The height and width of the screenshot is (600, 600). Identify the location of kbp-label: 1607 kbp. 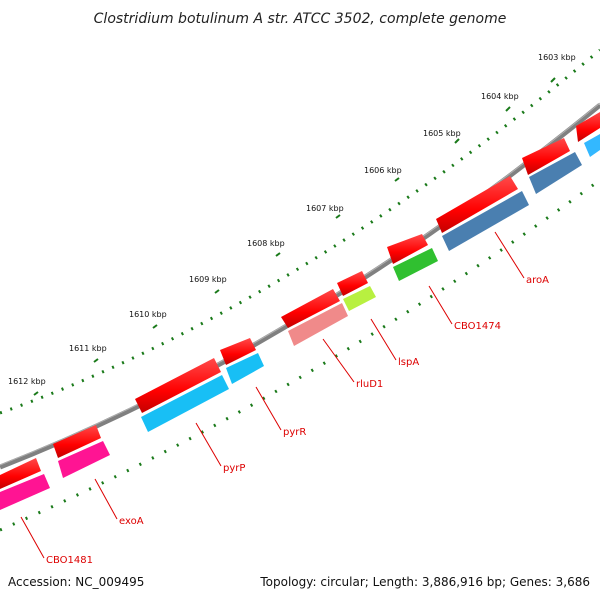
(325, 208).